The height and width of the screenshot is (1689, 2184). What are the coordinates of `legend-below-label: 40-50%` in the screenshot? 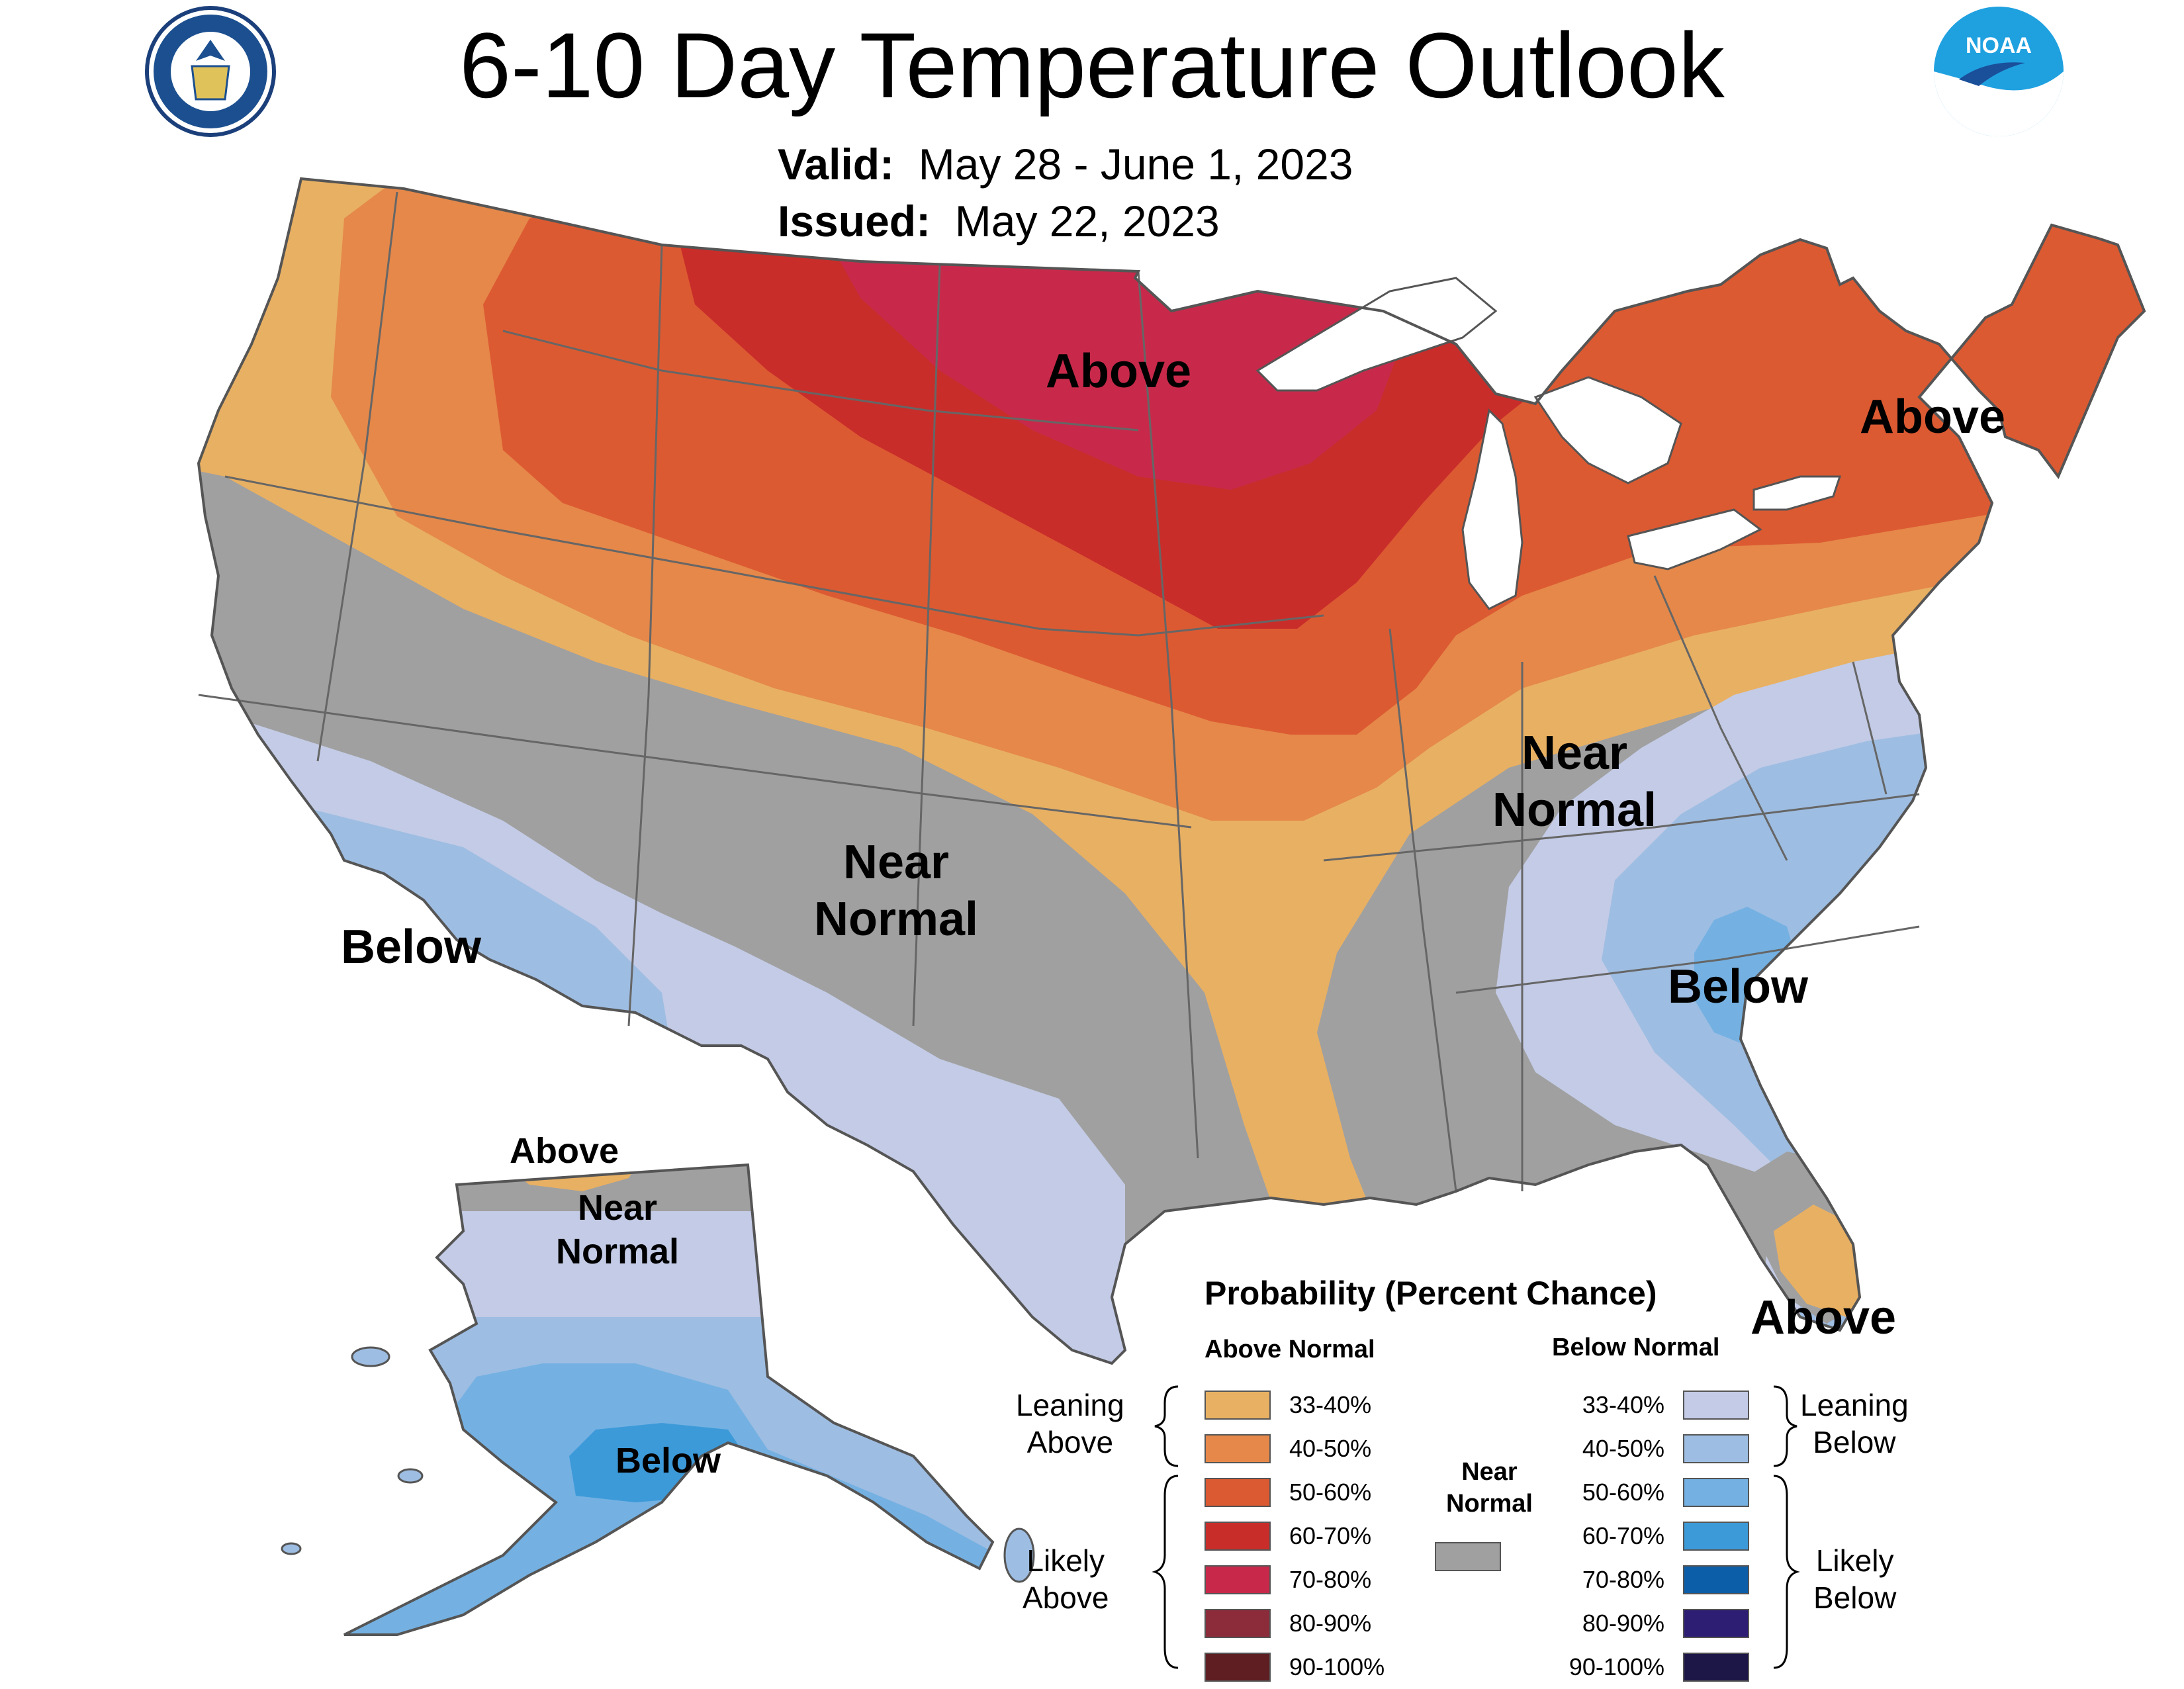 It's located at (1623, 1448).